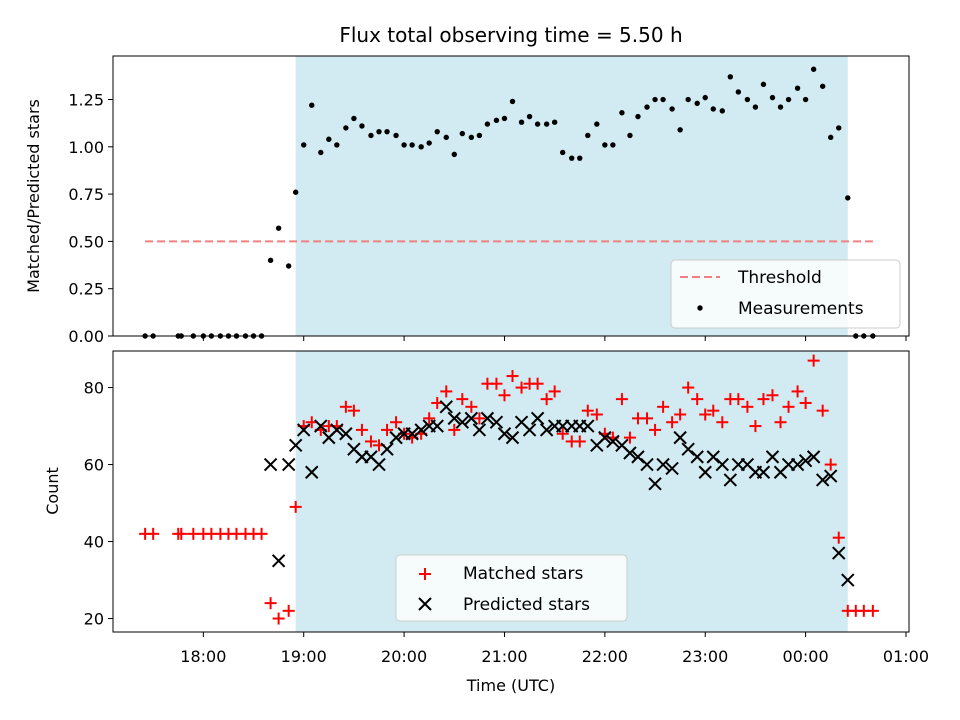  Describe the element at coordinates (425, 574) in the screenshot. I see `matched-stars-legend-marker` at that location.